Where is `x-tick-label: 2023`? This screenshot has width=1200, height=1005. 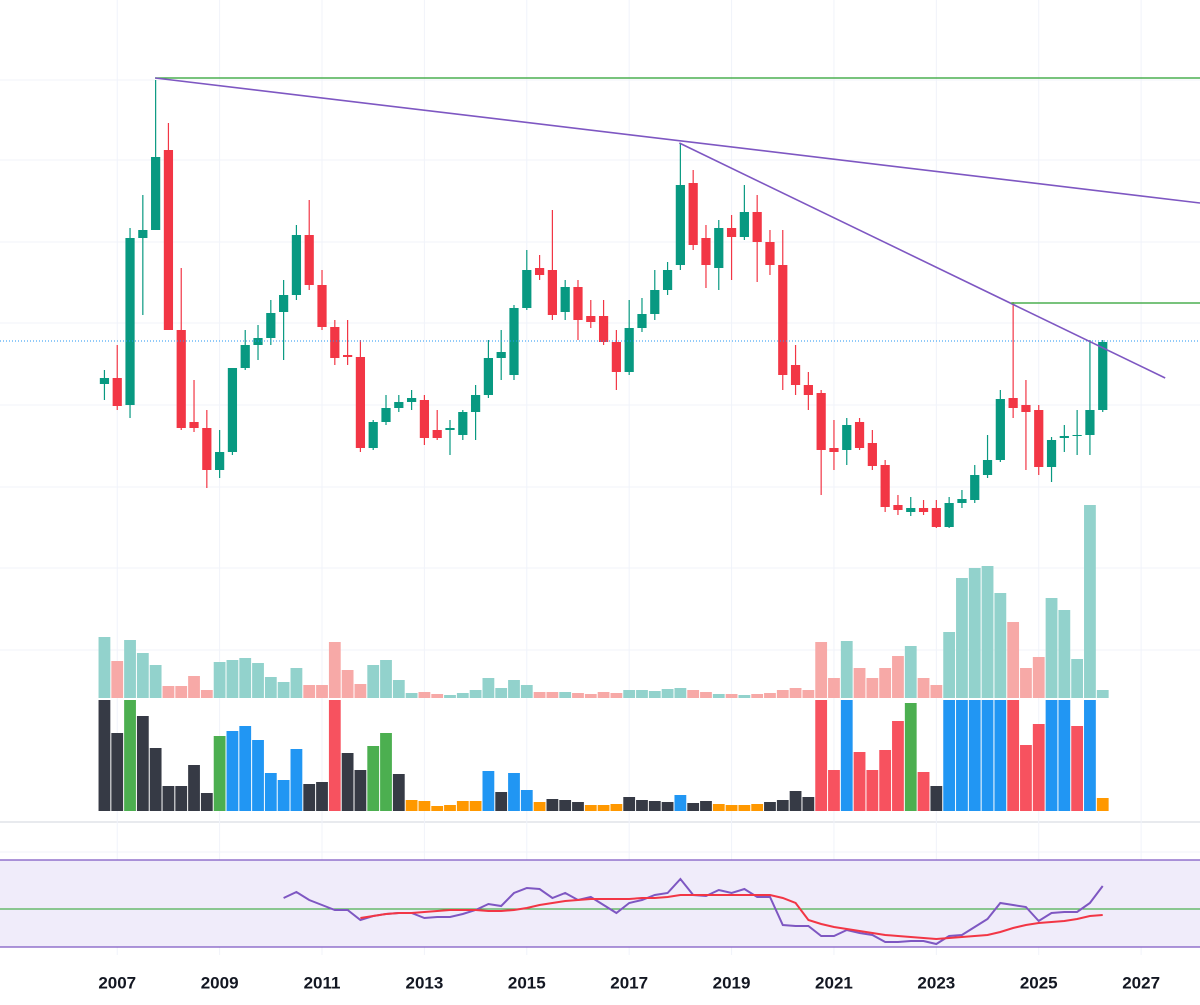
x-tick-label: 2023 is located at coordinates (936, 982).